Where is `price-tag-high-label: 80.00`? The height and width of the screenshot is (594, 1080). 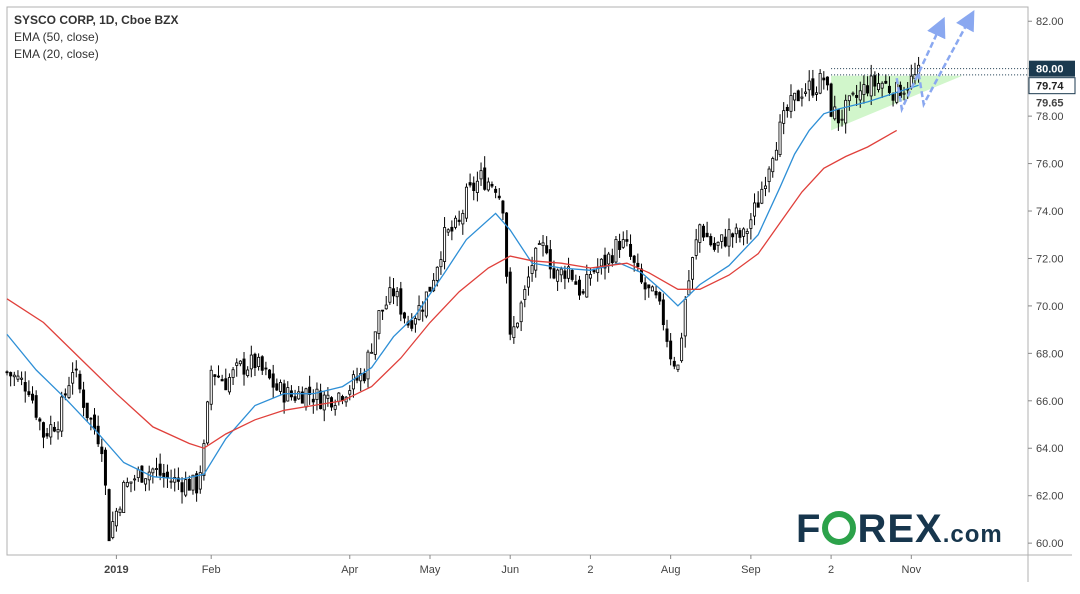 price-tag-high-label: 80.00 is located at coordinates (1050, 70).